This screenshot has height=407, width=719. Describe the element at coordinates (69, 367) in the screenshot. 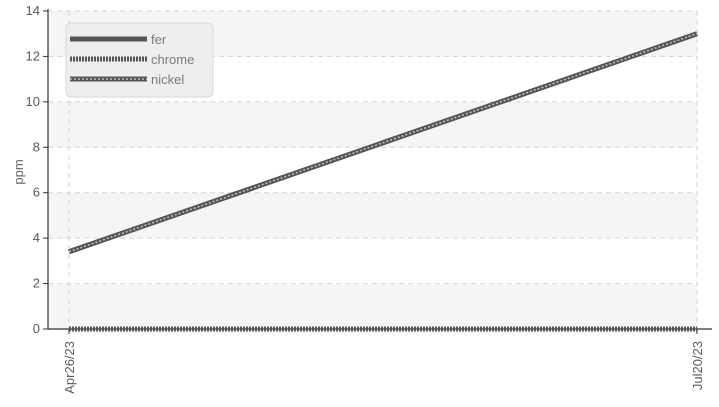

I see `x-tick-label: Apr26/23` at that location.